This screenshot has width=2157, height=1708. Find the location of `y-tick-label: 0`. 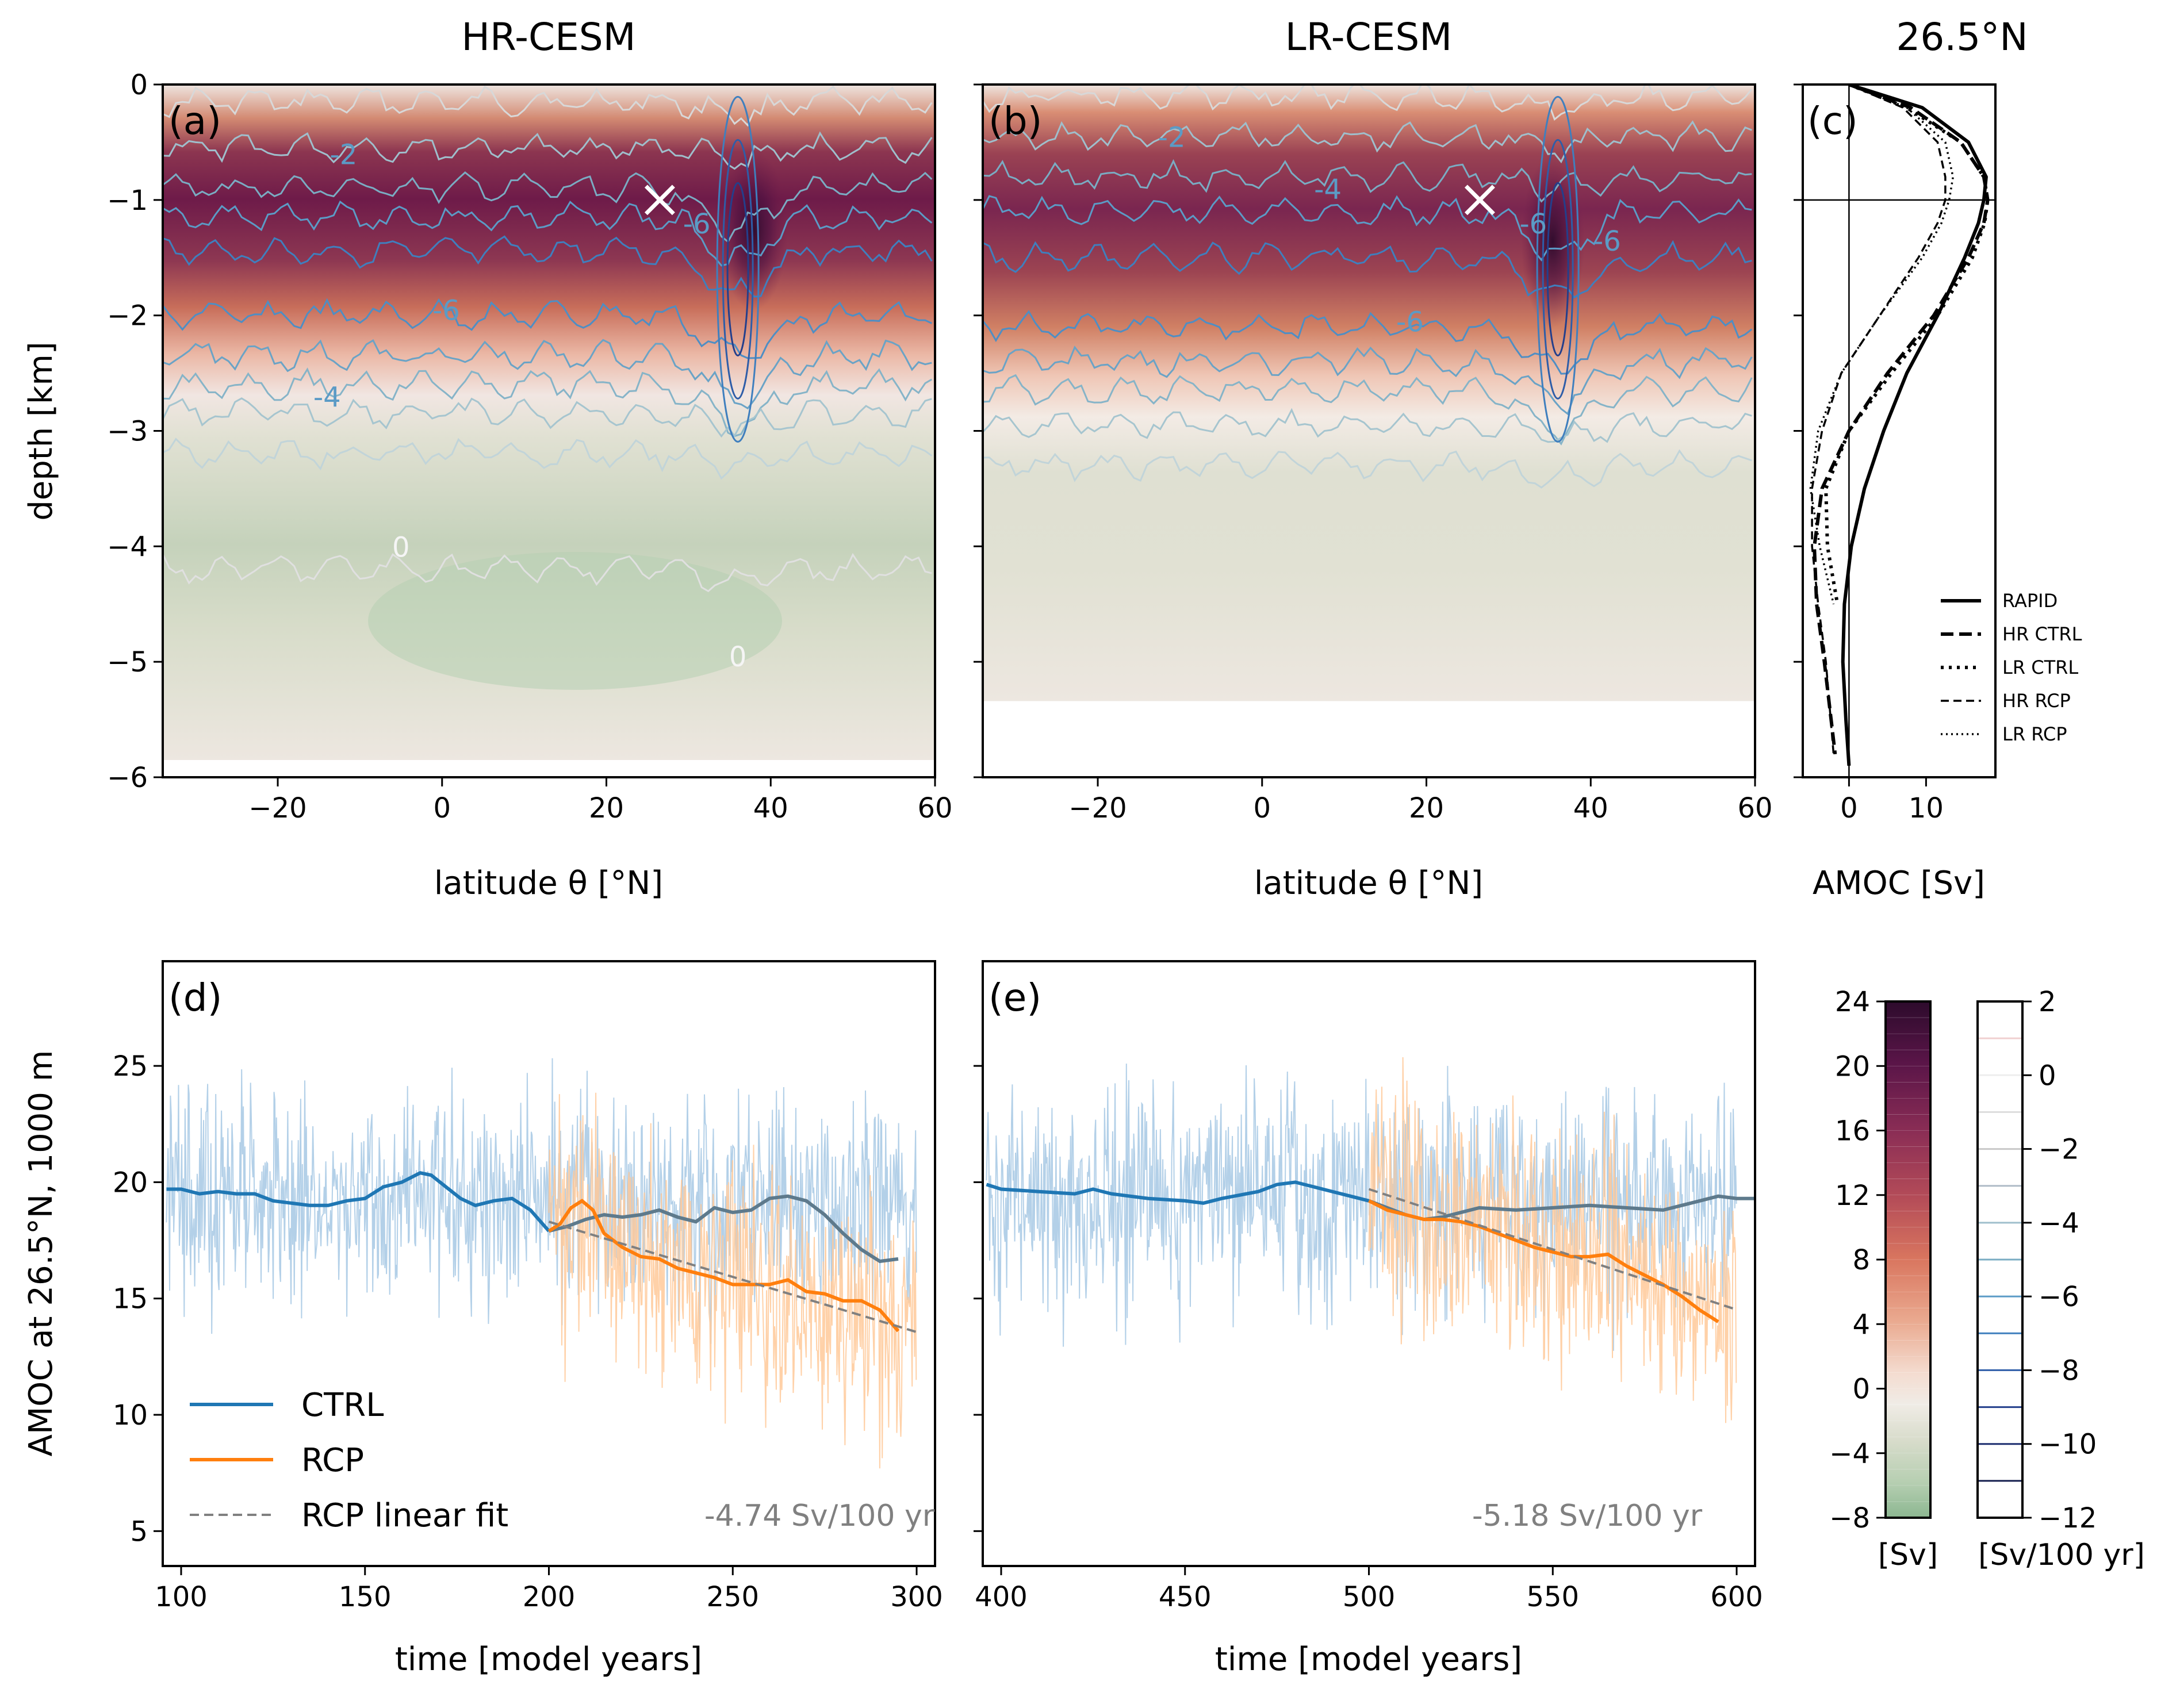

y-tick-label: 0 is located at coordinates (139, 85).